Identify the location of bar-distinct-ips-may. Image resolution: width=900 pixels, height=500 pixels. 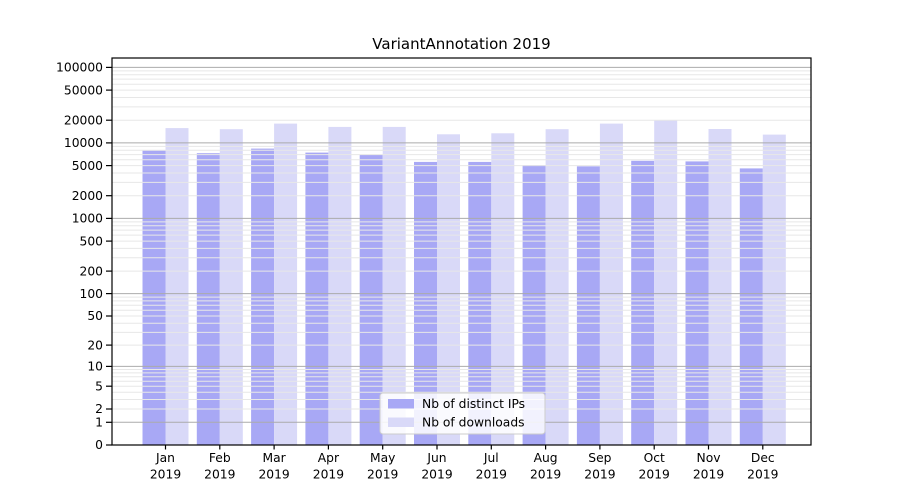
(371, 299).